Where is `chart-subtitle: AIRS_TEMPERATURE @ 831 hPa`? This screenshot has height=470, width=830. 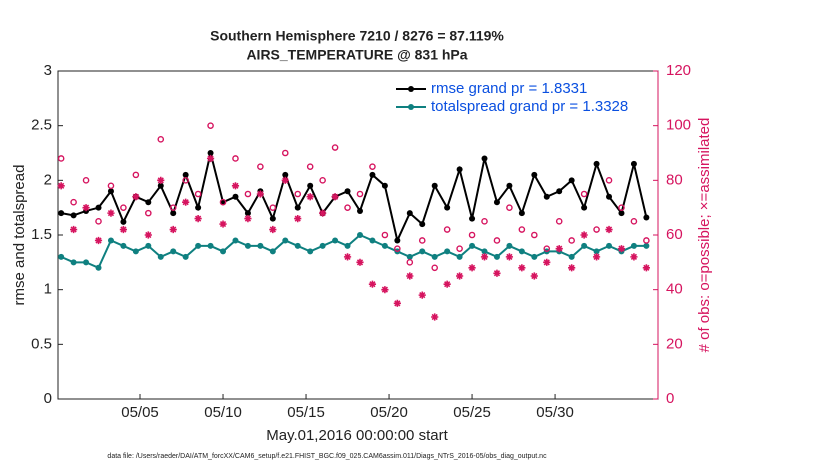
chart-subtitle: AIRS_TEMPERATURE @ 831 hPa is located at coordinates (356, 55).